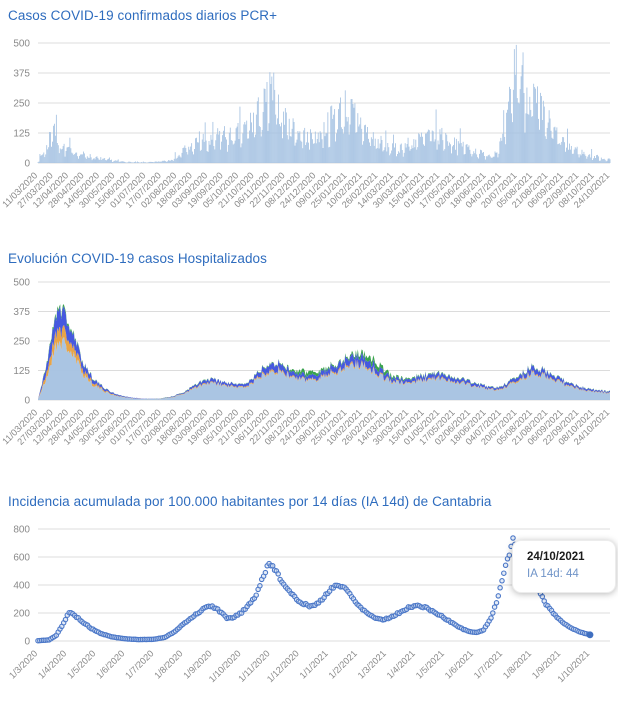 This screenshot has width=618, height=720. What do you see at coordinates (283, 666) in the screenshot?
I see `svg-text: 1/12/2020` at bounding box center [283, 666].